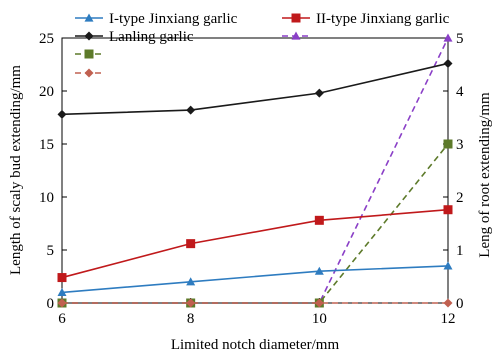 This screenshot has height=356, width=496. Describe the element at coordinates (448, 319) in the screenshot. I see `x-tick-label: 12` at that location.